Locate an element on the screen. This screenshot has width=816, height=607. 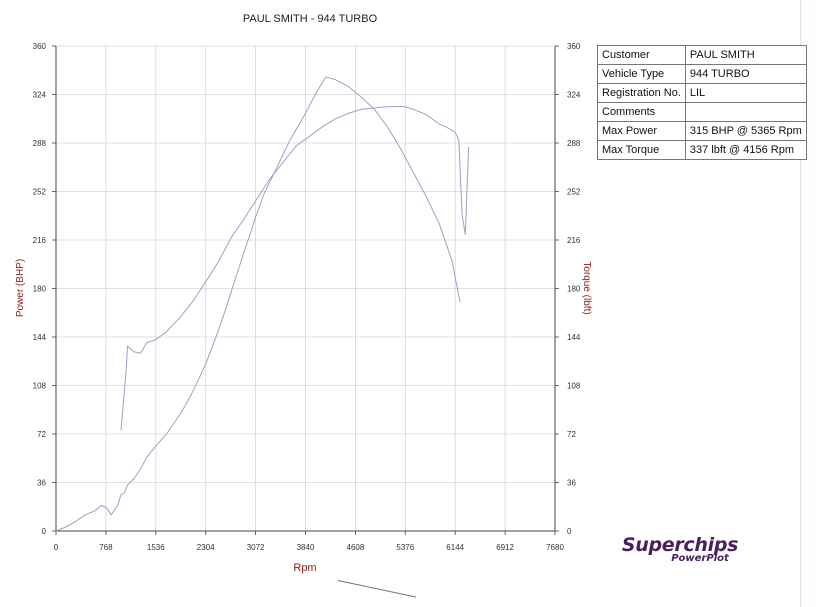
info-label: Comments is located at coordinates (641, 112).